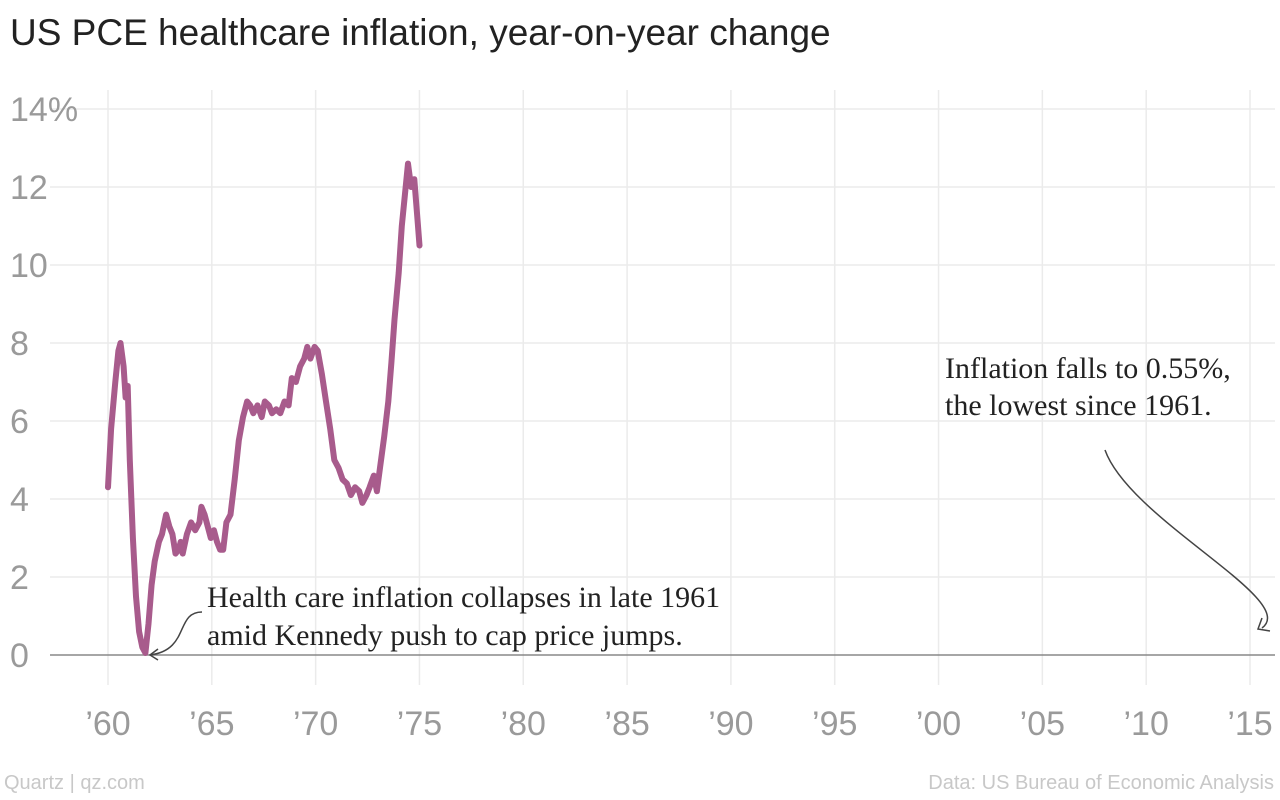  I want to click on x-tick-label: ’70, so click(315, 724).